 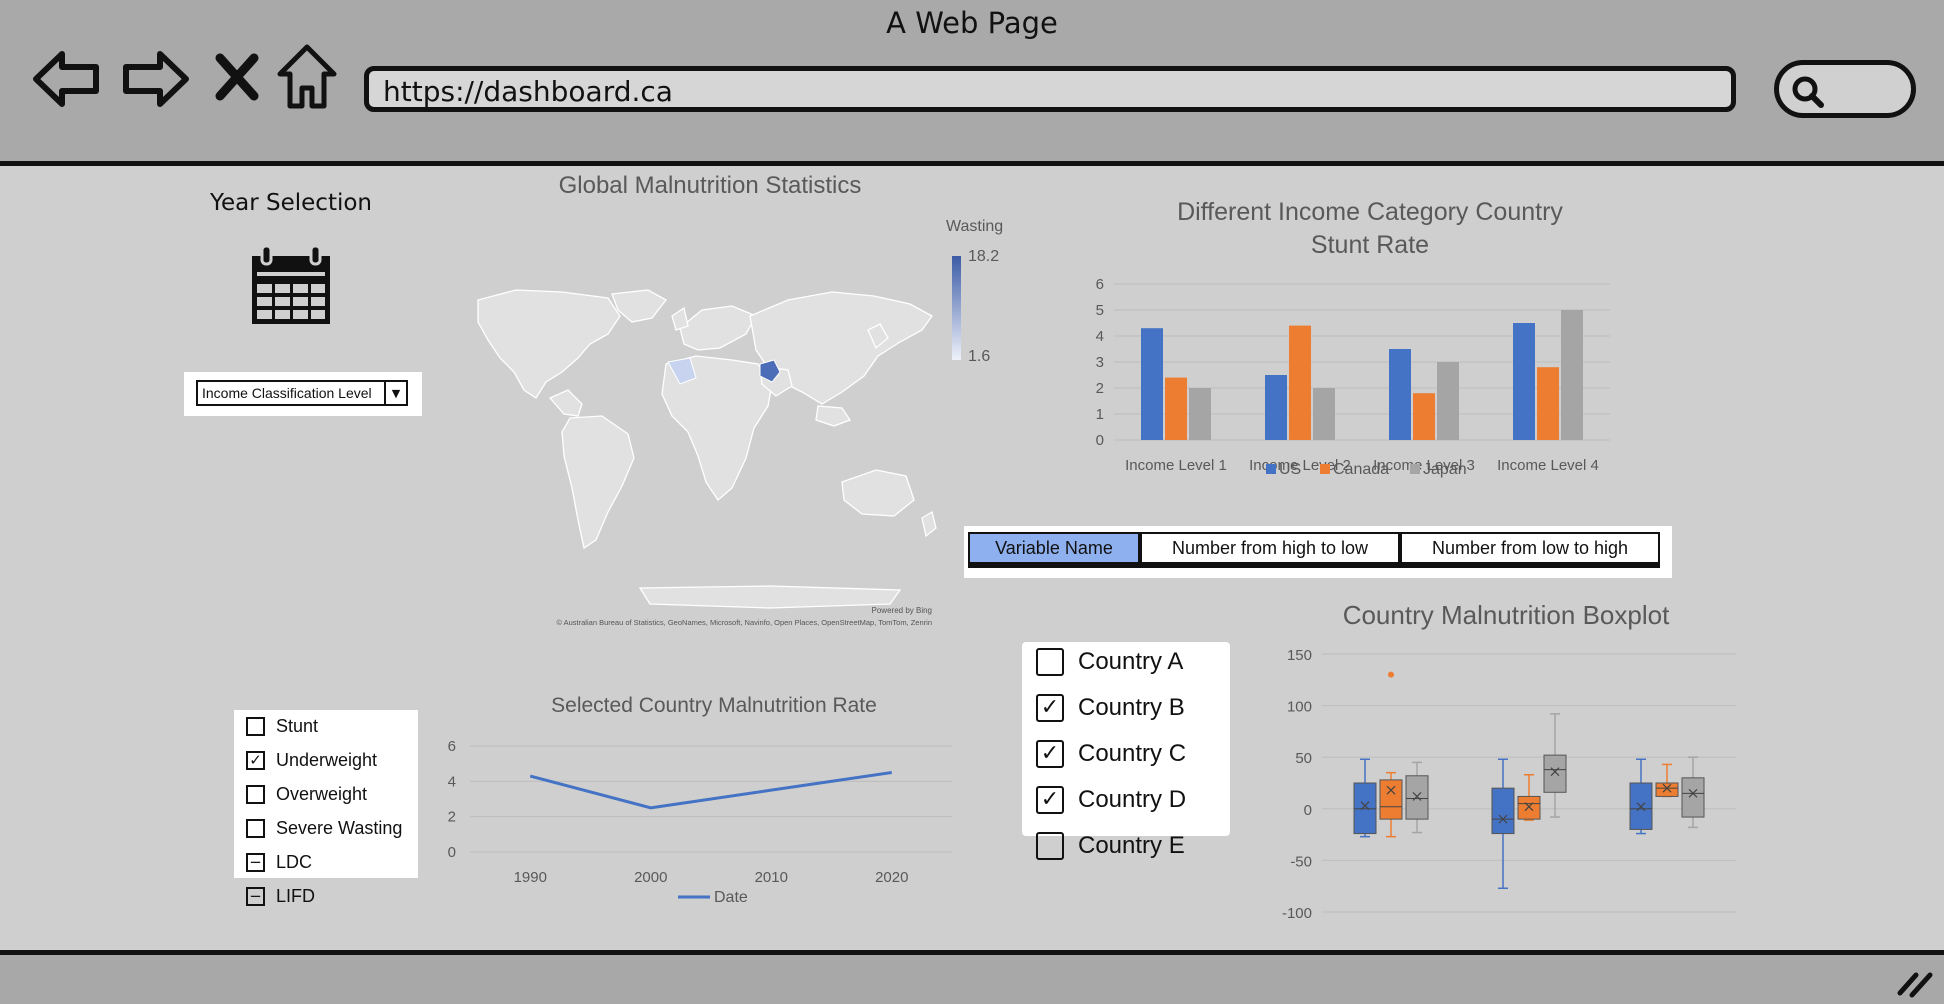 What do you see at coordinates (311, 760) in the screenshot?
I see `metric-checkbox-row: ✓ Underweight` at bounding box center [311, 760].